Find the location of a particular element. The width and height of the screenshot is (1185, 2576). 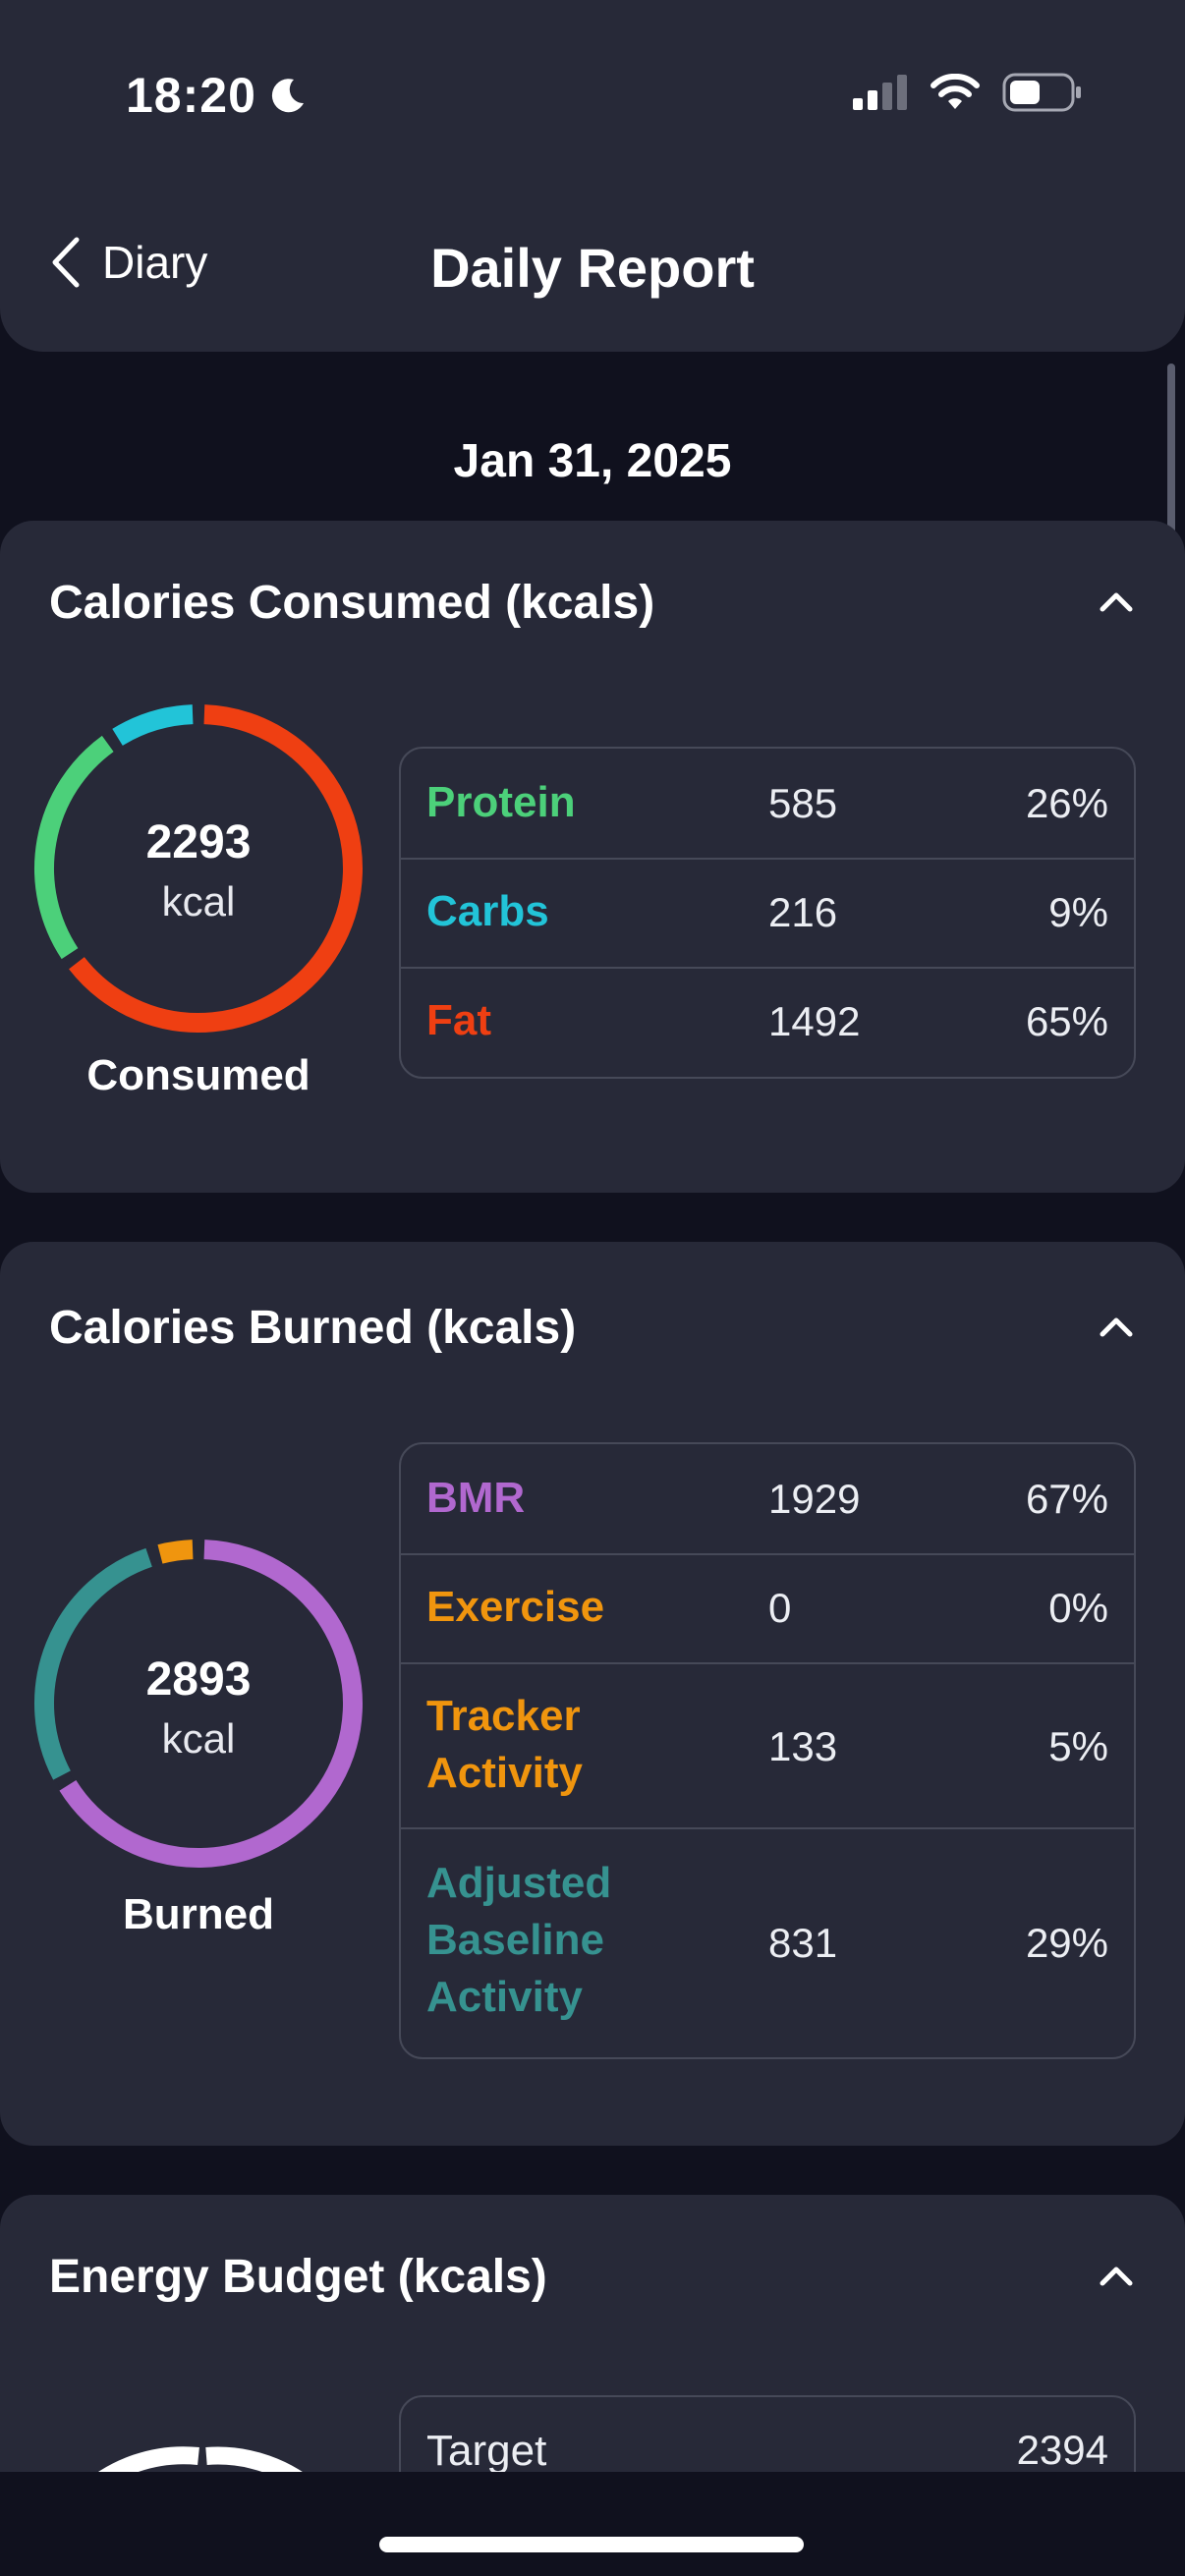

back-button: Diary is located at coordinates (128, 262).